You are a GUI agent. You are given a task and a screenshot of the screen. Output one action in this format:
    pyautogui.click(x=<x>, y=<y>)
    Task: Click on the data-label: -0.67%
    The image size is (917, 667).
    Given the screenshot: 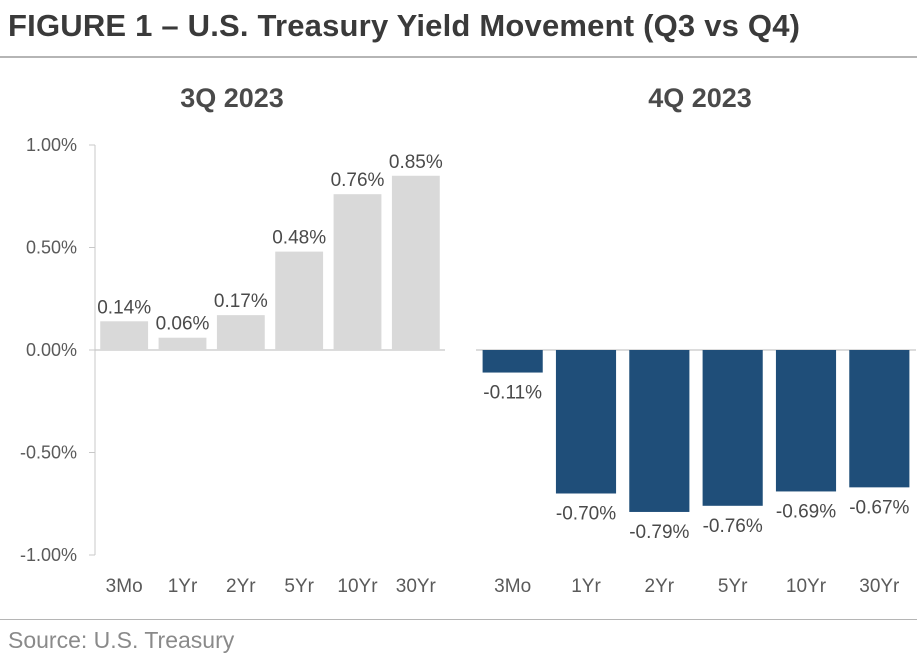 What is the action you would take?
    pyautogui.click(x=879, y=507)
    